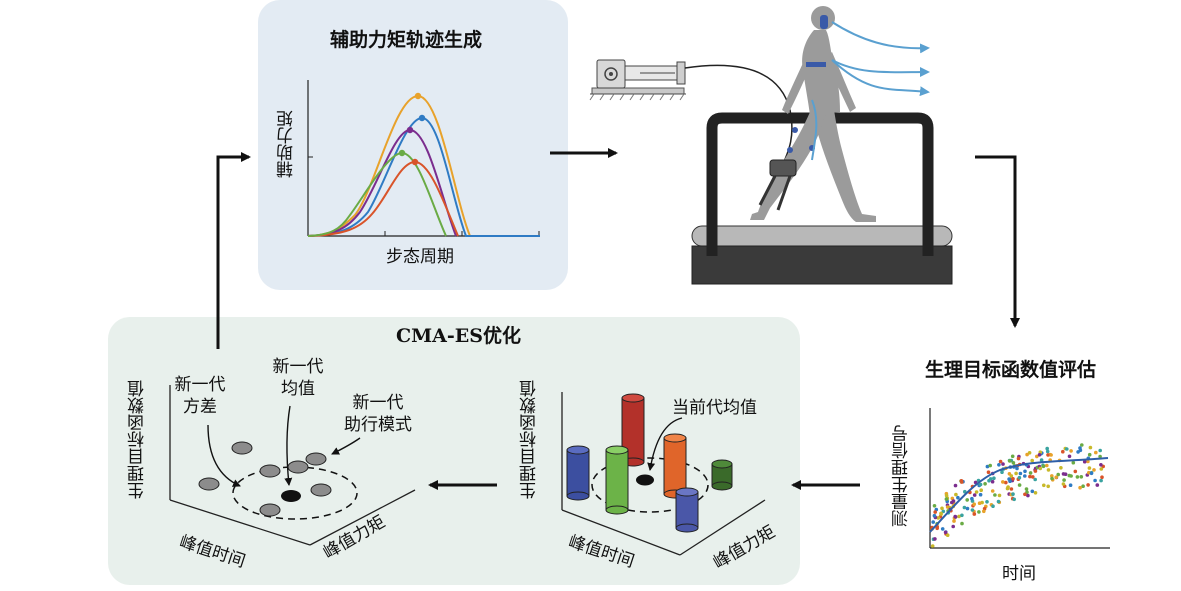 This screenshot has height=591, width=1181. What do you see at coordinates (406, 40) in the screenshot?
I see `generation-title: 辅助力矩轨迹生成` at bounding box center [406, 40].